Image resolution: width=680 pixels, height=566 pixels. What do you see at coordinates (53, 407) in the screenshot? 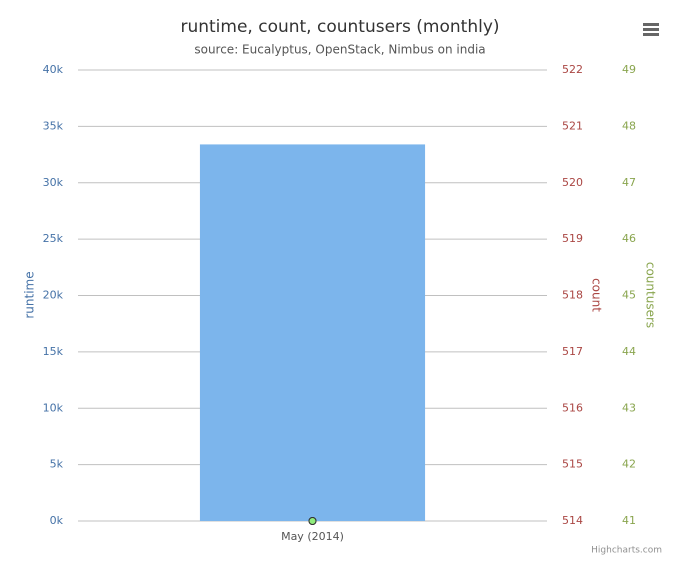
I see `y-tick-label: 10k` at bounding box center [53, 407].